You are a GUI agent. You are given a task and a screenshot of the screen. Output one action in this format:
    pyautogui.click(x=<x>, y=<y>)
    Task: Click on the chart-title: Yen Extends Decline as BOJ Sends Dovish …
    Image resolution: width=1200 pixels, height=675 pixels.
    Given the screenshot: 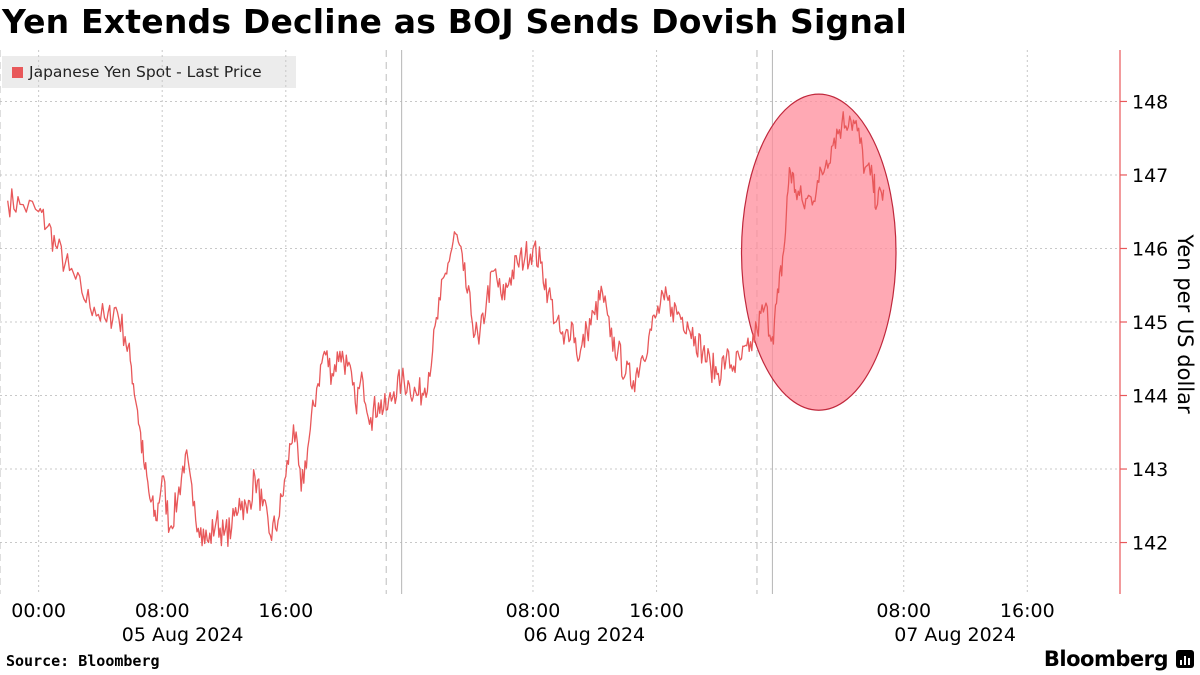 What is the action you would take?
    pyautogui.click(x=455, y=21)
    